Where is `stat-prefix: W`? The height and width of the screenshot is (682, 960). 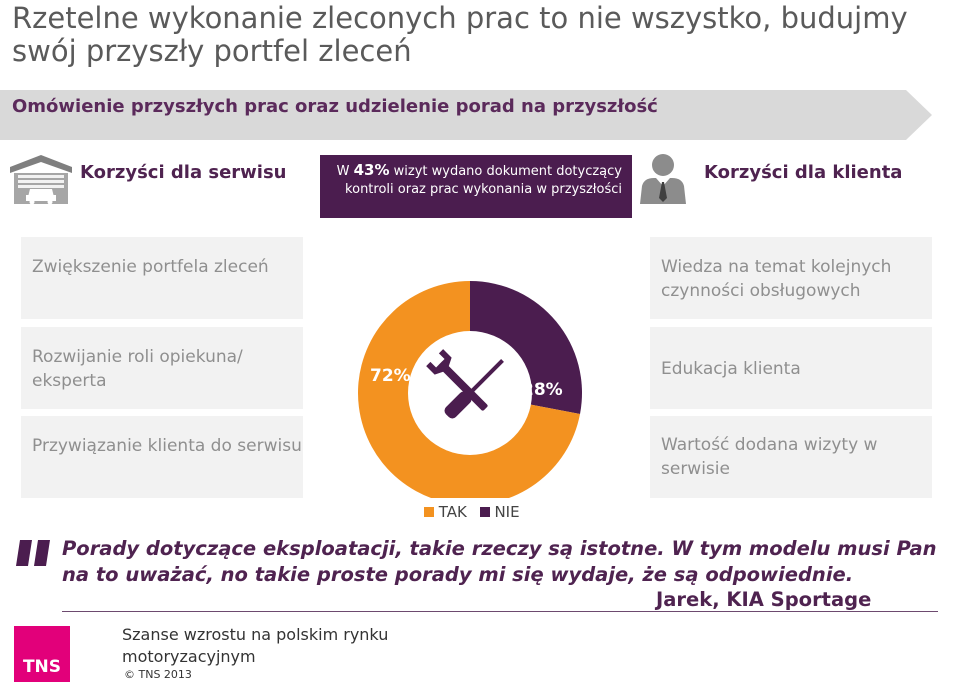 stat-prefix: W is located at coordinates (345, 171).